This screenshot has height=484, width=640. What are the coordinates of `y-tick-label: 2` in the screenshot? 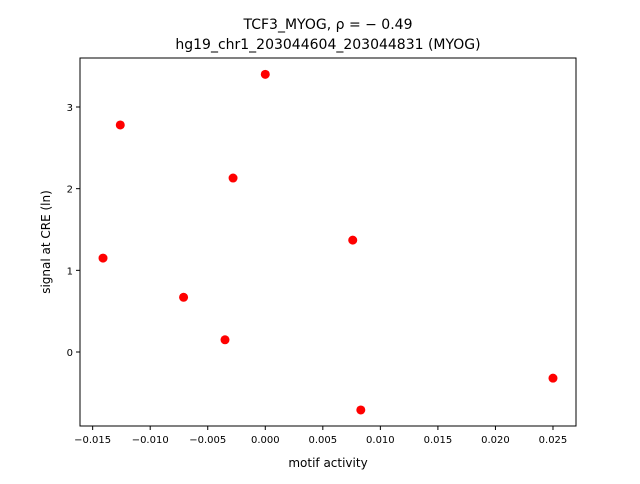 It's located at (70, 190).